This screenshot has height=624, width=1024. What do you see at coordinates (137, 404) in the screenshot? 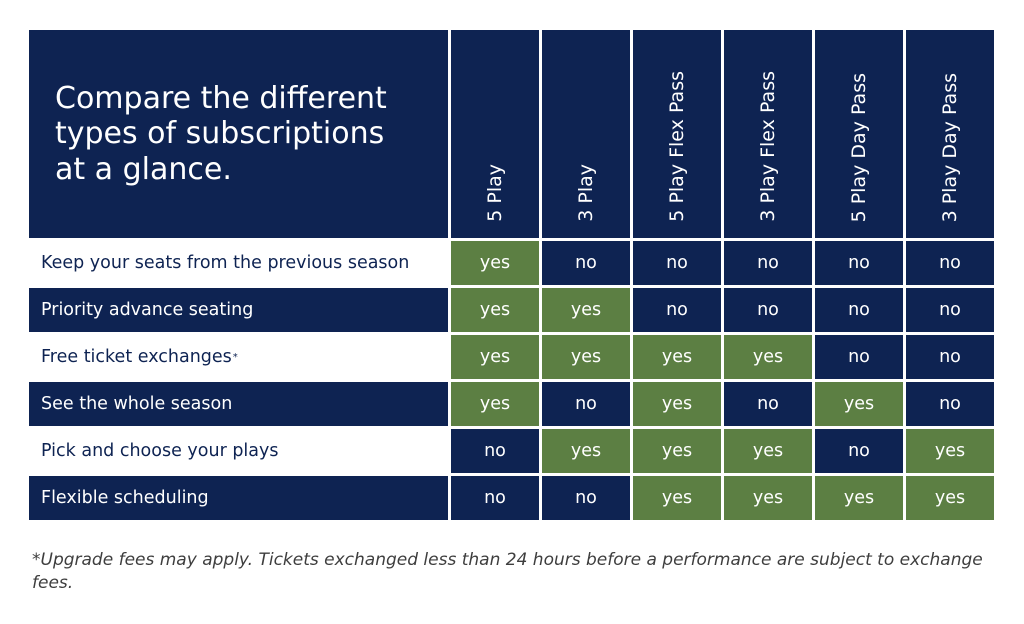
I see `row-label-text: See the whole season` at bounding box center [137, 404].